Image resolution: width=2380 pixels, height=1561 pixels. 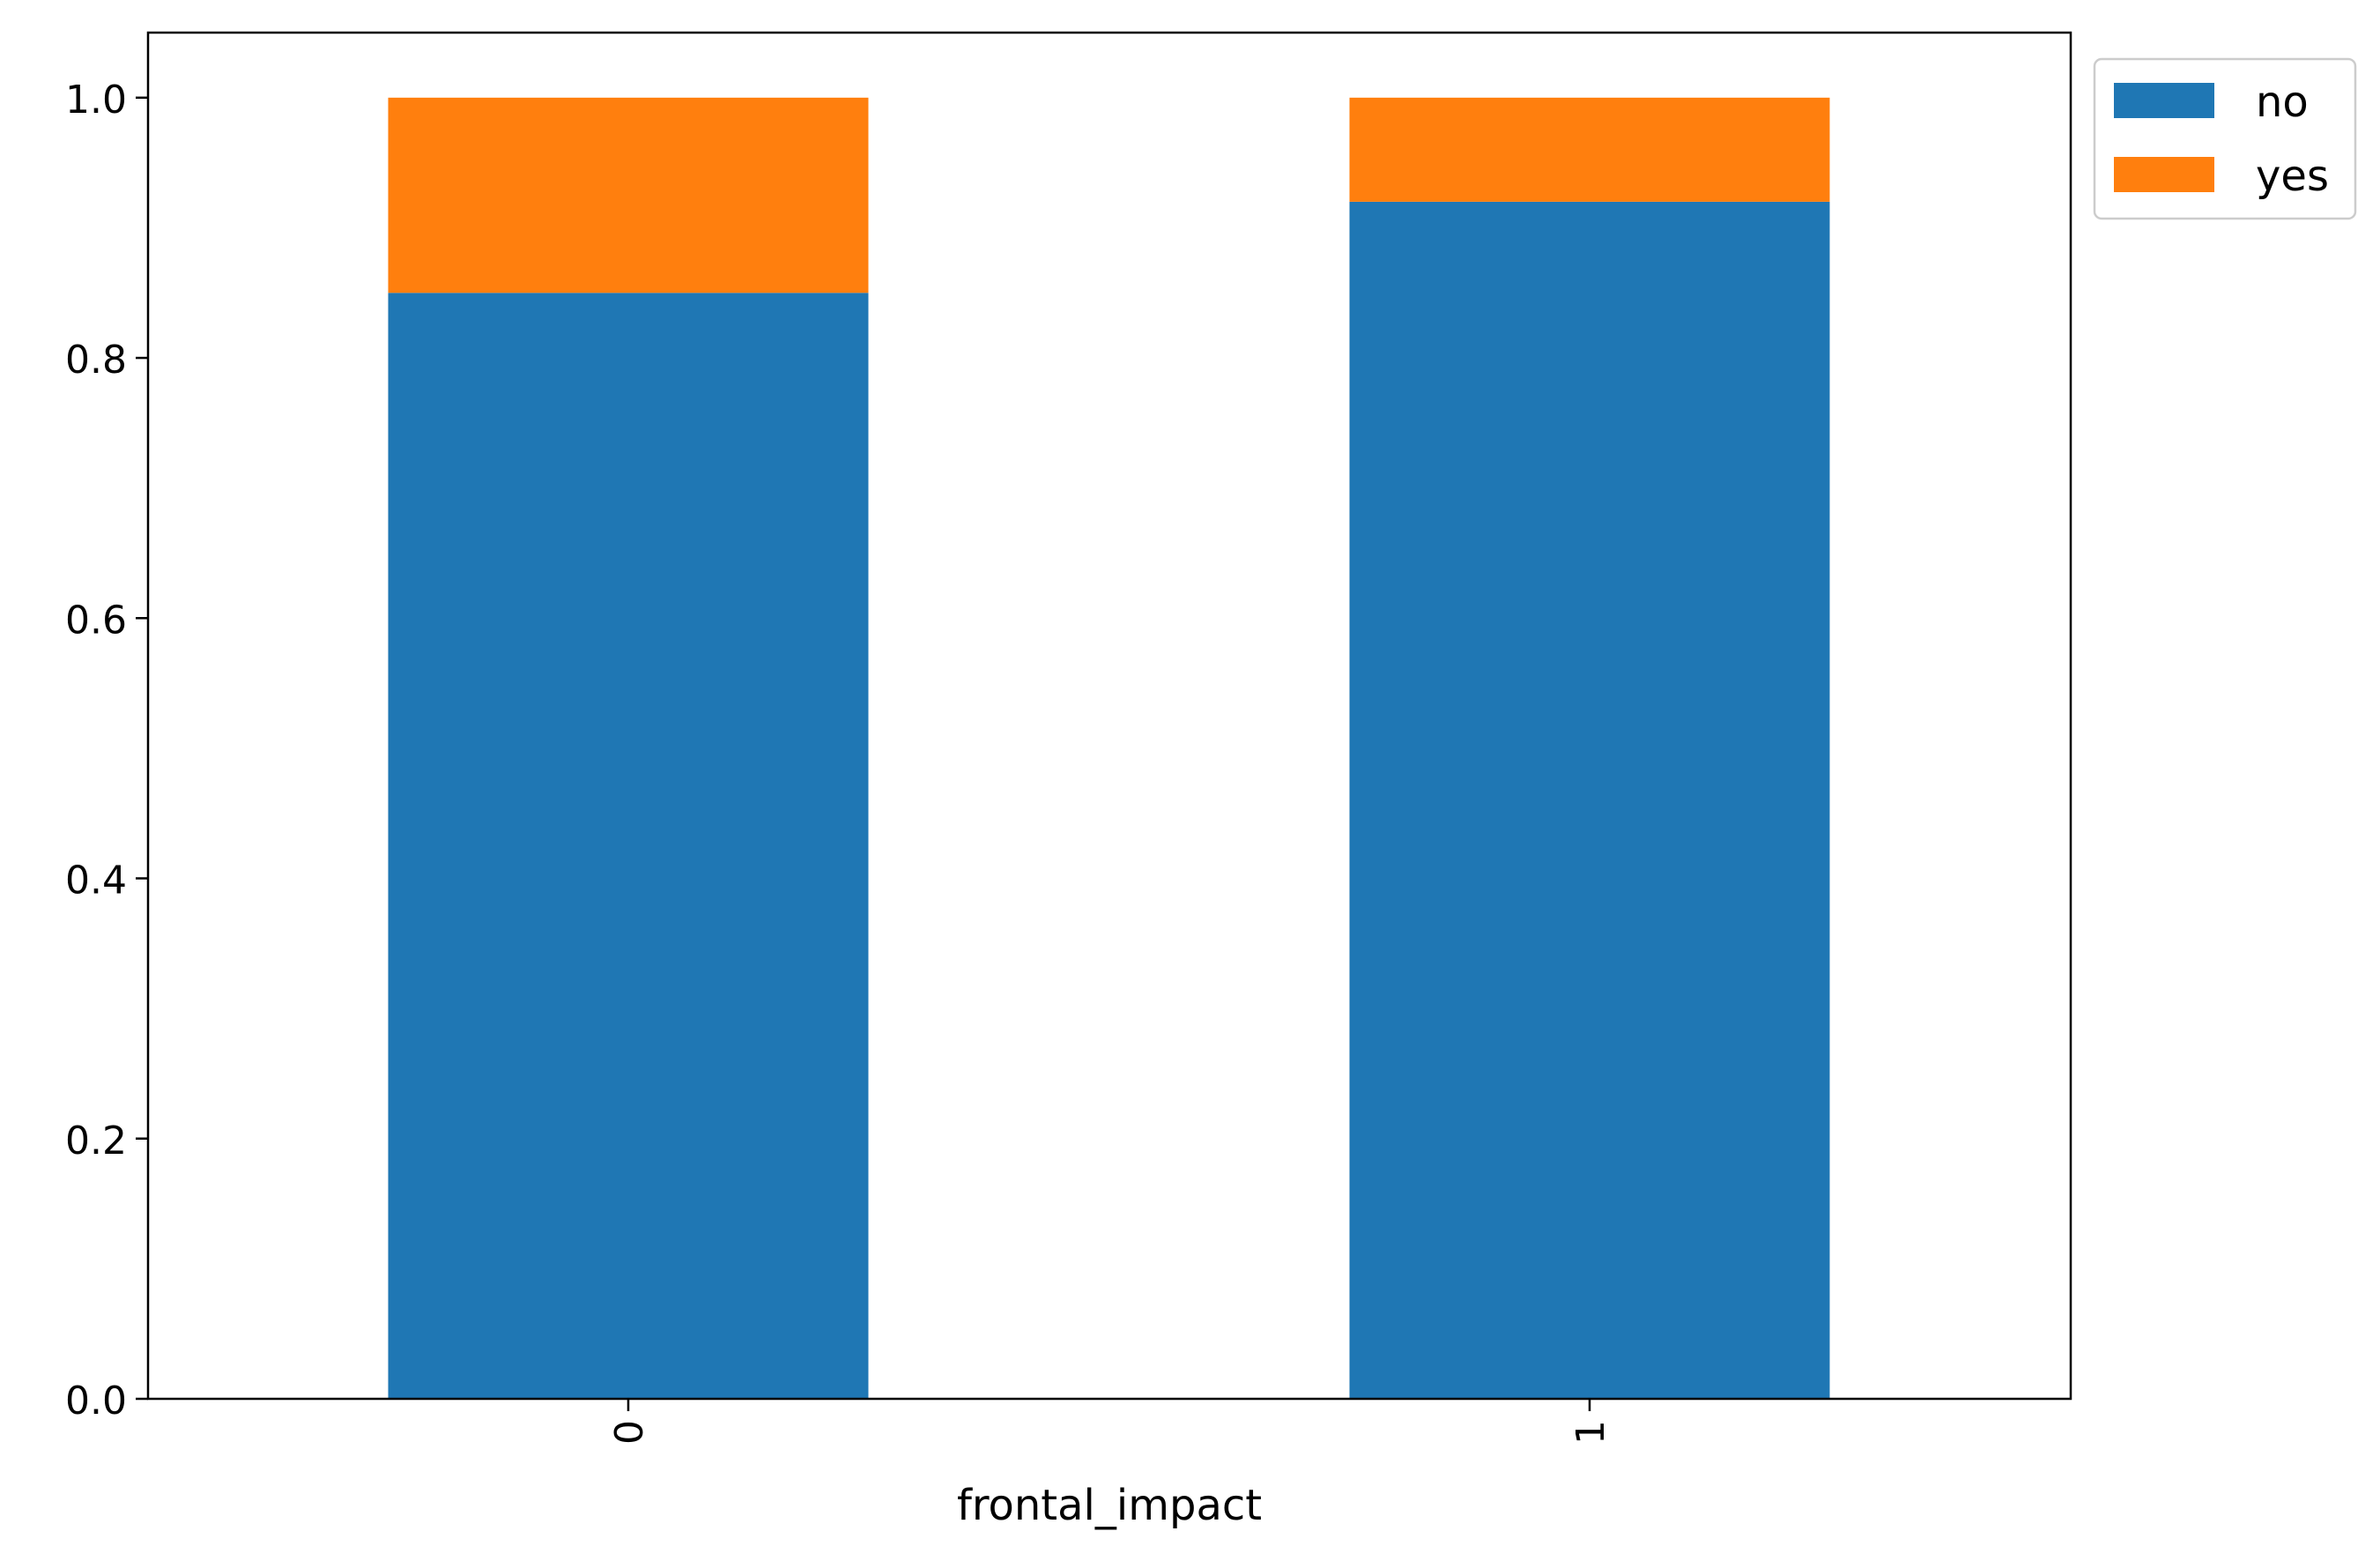 What do you see at coordinates (2164, 174) in the screenshot?
I see `legend-swatch-yes` at bounding box center [2164, 174].